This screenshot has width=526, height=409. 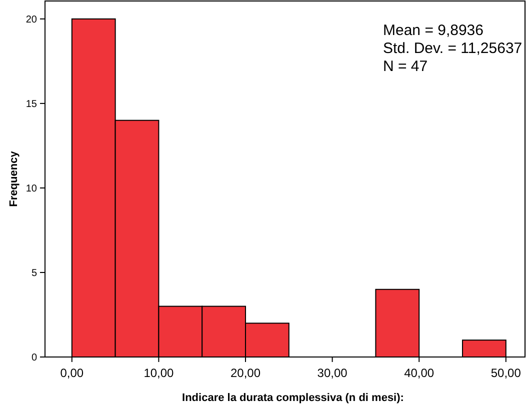 I want to click on x-tick-label: 0,00, so click(x=72, y=373).